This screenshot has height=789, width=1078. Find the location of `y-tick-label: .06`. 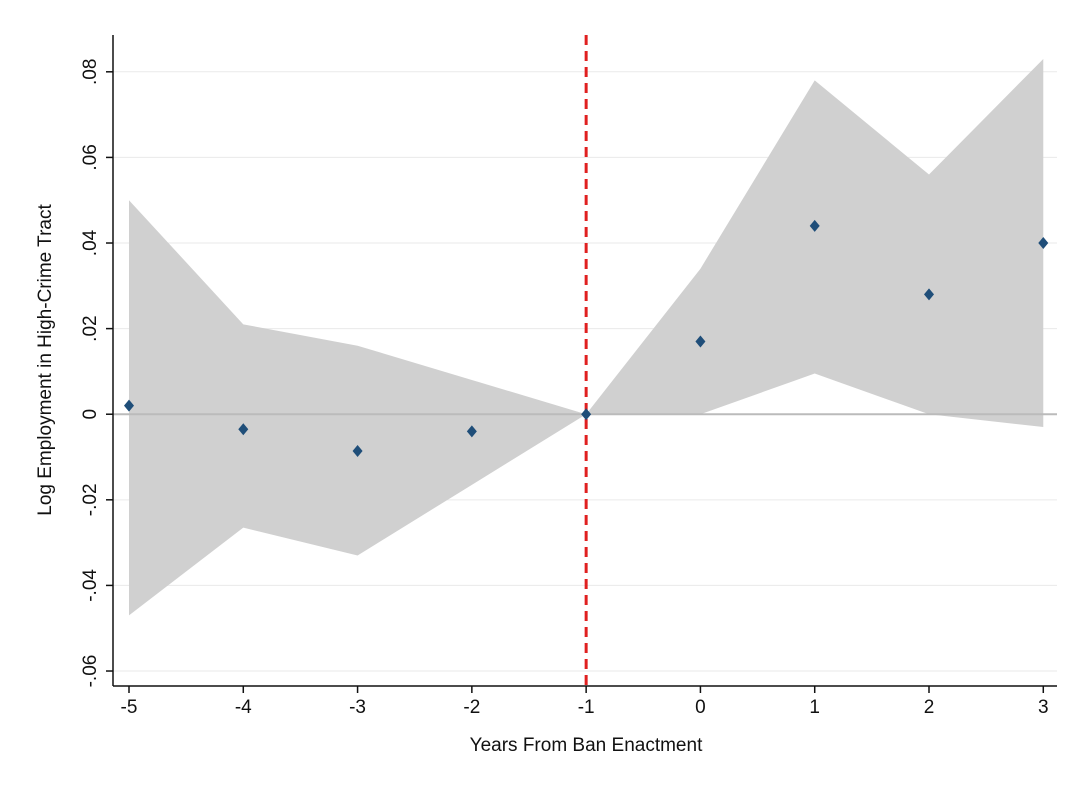

y-tick-label: .06 is located at coordinates (90, 157).